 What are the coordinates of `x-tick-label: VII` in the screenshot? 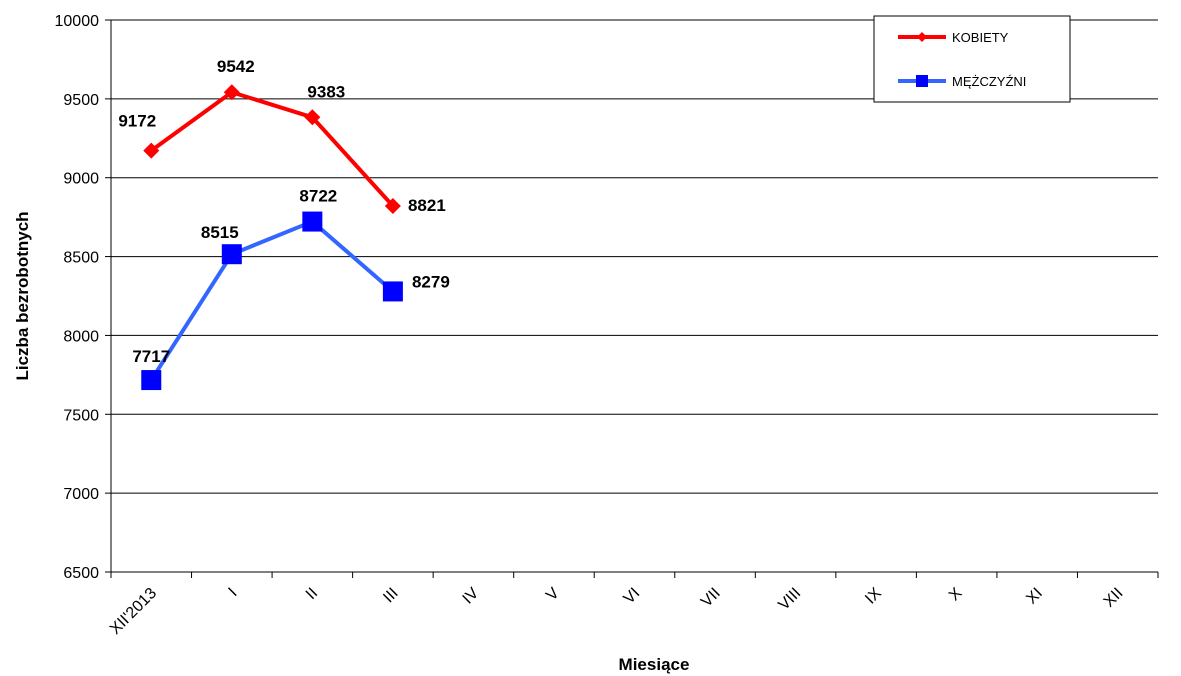 It's located at (711, 598).